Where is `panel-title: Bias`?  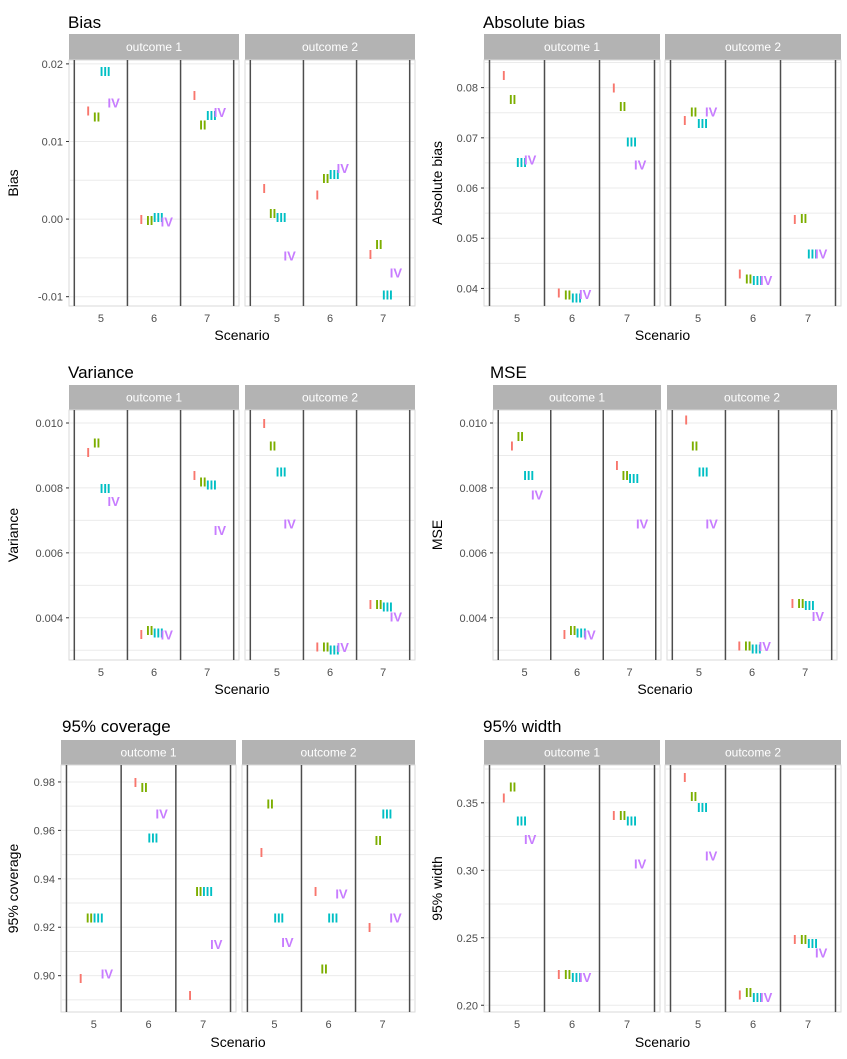 panel-title: Bias is located at coordinates (84, 22).